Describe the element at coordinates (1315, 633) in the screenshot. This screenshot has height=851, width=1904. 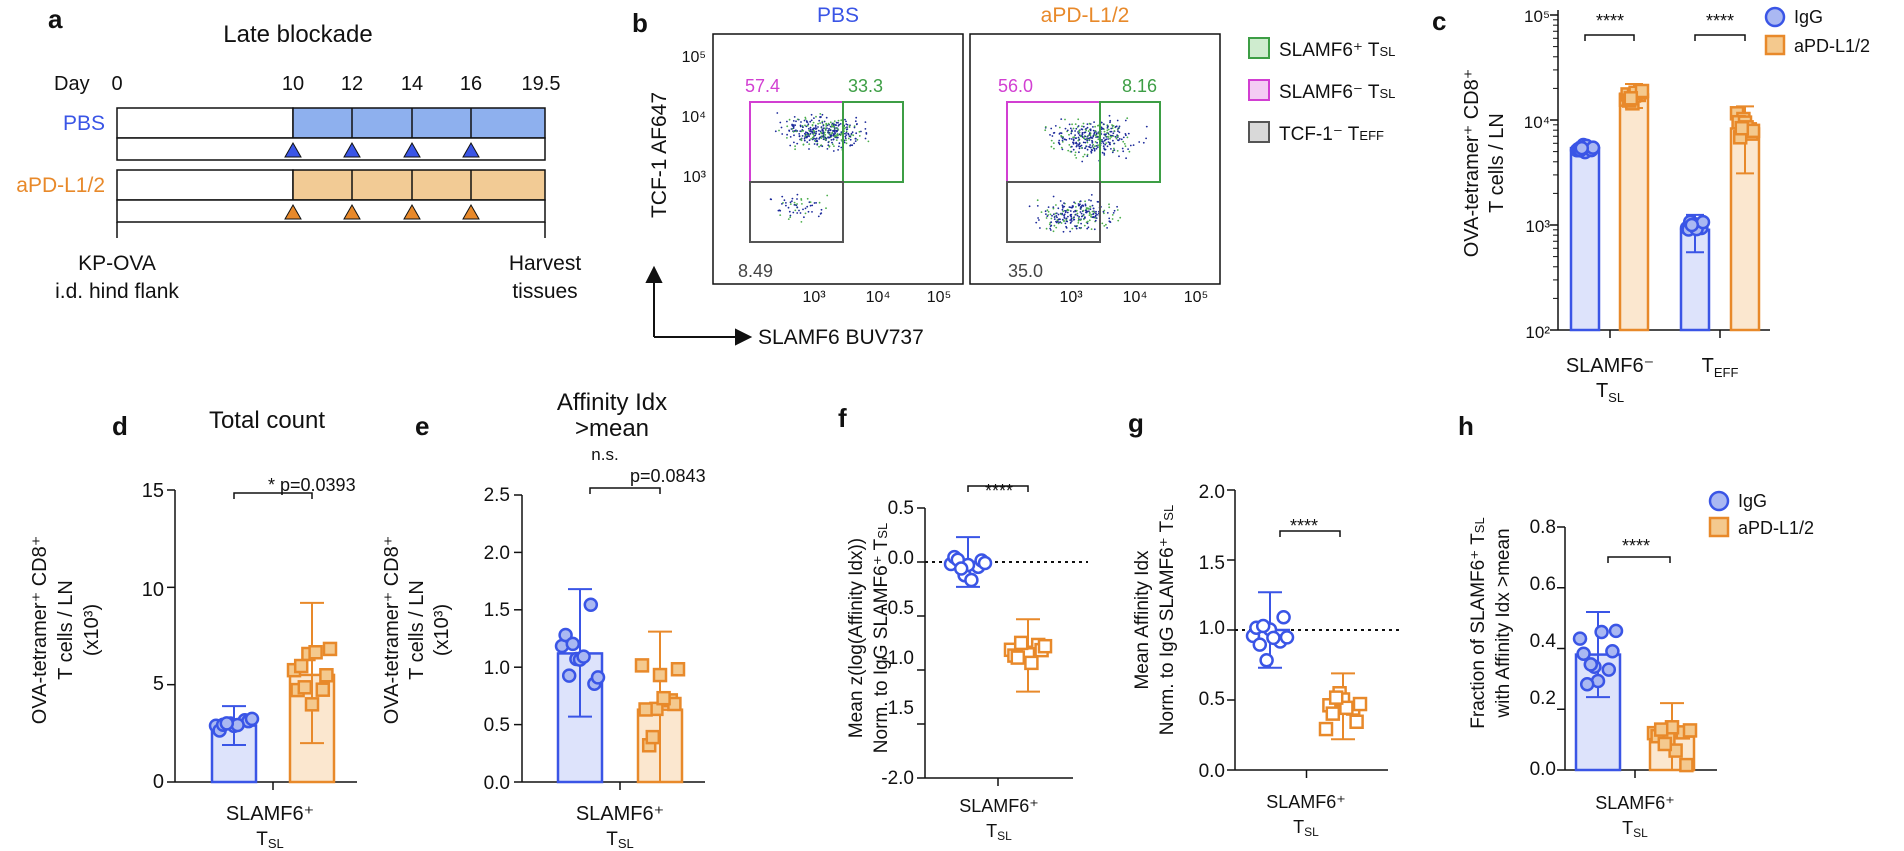
I see `chart-g-marks` at that location.